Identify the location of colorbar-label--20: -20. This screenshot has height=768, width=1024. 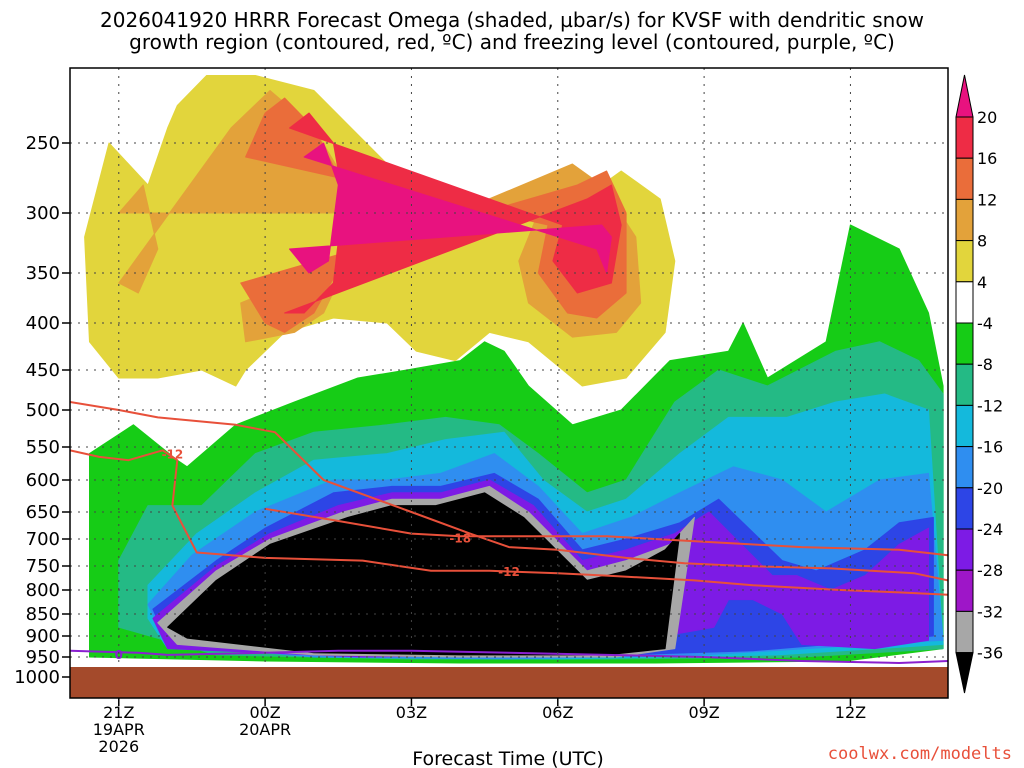
(990, 488).